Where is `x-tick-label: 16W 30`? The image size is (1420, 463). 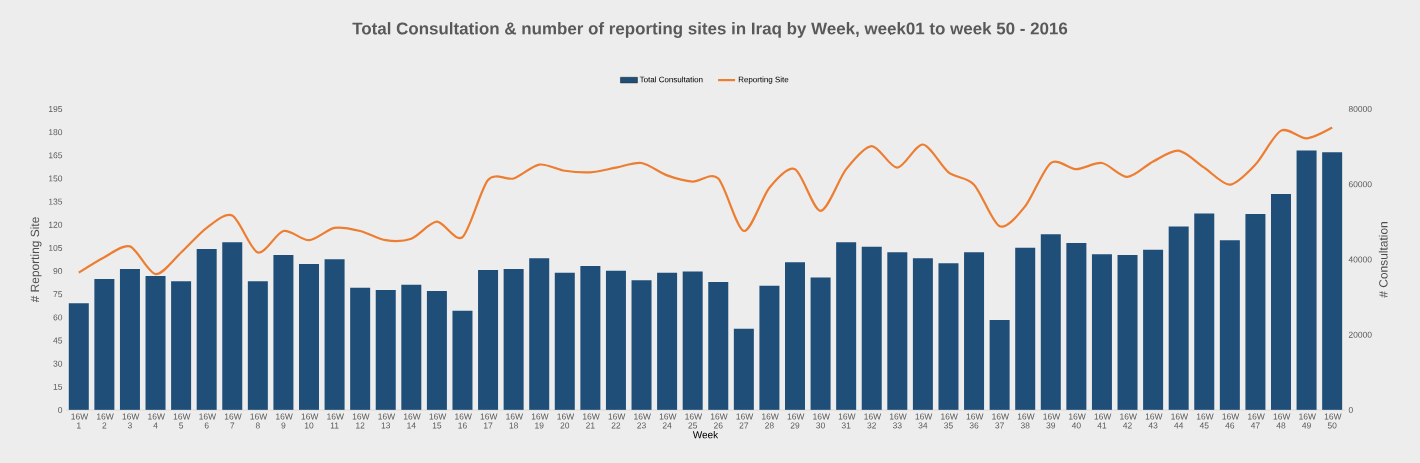 x-tick-label: 16W 30 is located at coordinates (821, 421).